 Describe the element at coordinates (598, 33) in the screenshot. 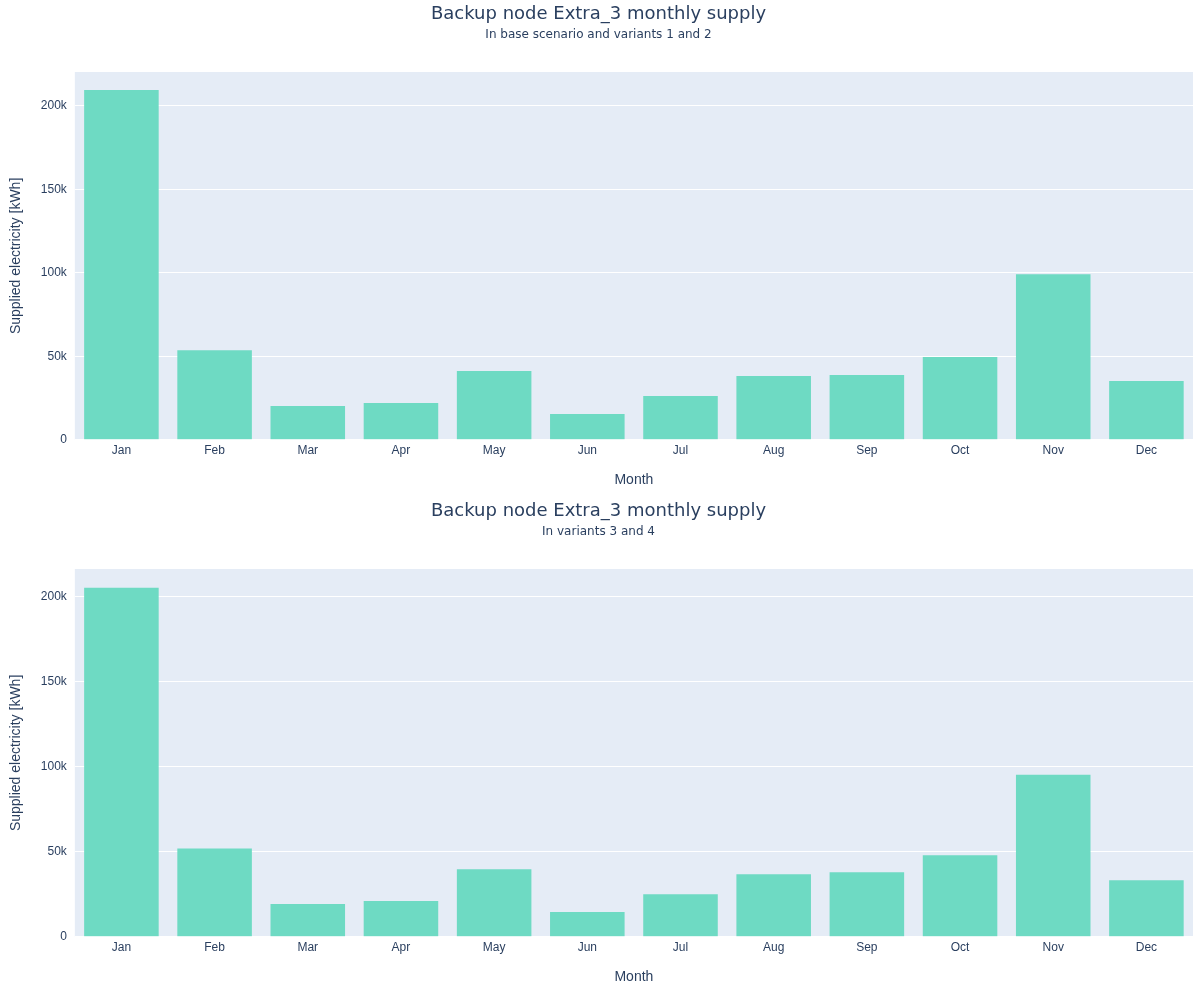

I see `chart-subtitle: In base scenario and variants 1 and 2` at that location.